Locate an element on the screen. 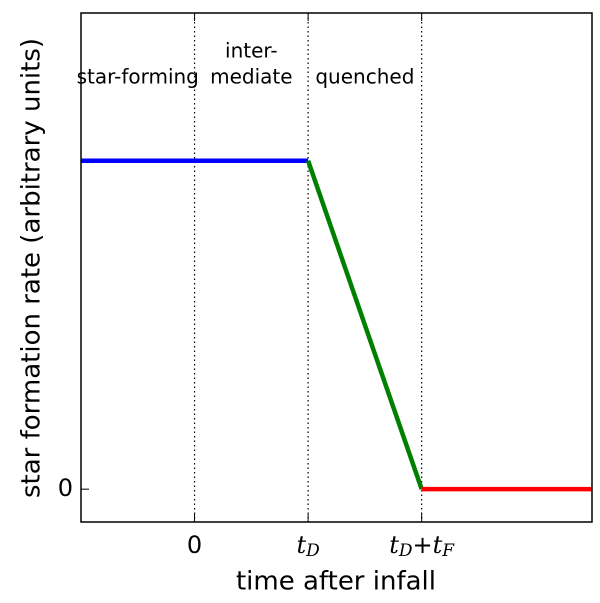  x-tick-label: tD is located at coordinates (308, 546).